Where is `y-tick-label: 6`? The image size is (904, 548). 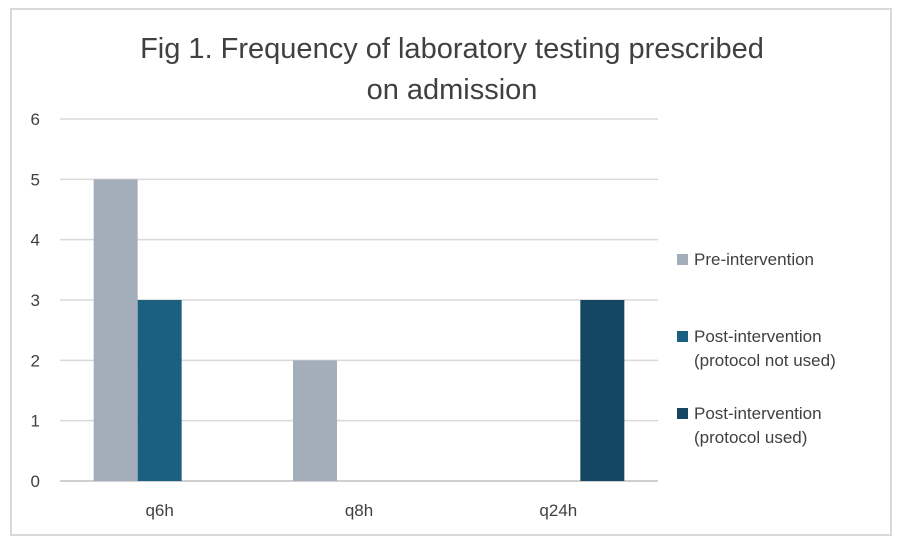
y-tick-label: 6 is located at coordinates (35, 119).